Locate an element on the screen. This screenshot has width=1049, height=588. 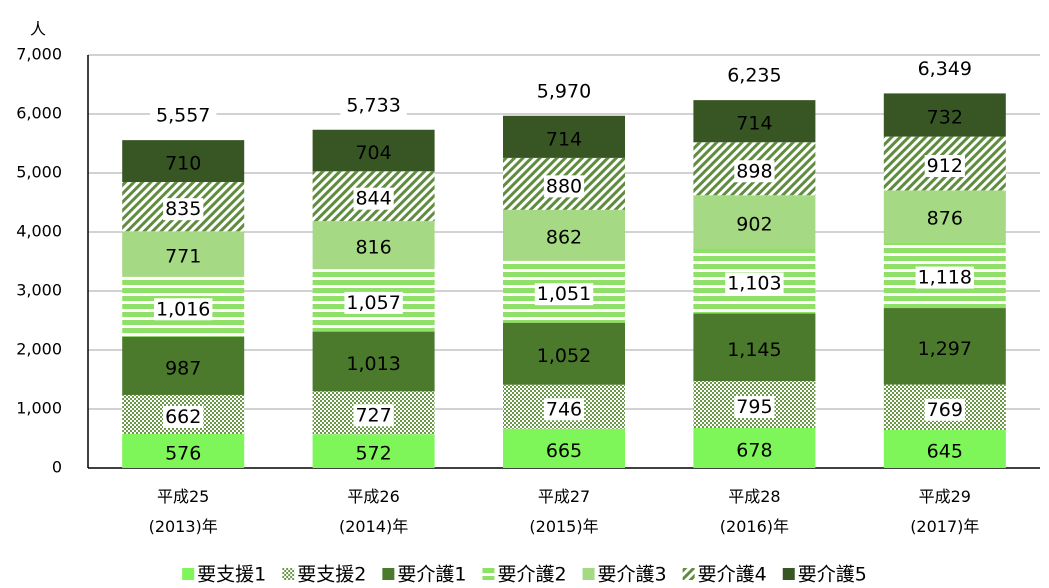
data-label: 880 is located at coordinates (564, 186).